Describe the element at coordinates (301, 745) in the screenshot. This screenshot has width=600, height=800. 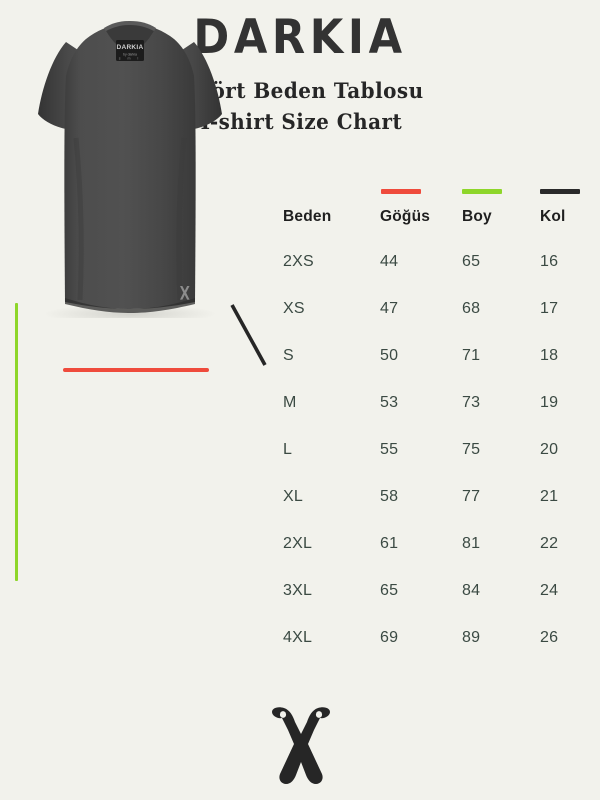
I see `darkia-x-mark-icon` at that location.